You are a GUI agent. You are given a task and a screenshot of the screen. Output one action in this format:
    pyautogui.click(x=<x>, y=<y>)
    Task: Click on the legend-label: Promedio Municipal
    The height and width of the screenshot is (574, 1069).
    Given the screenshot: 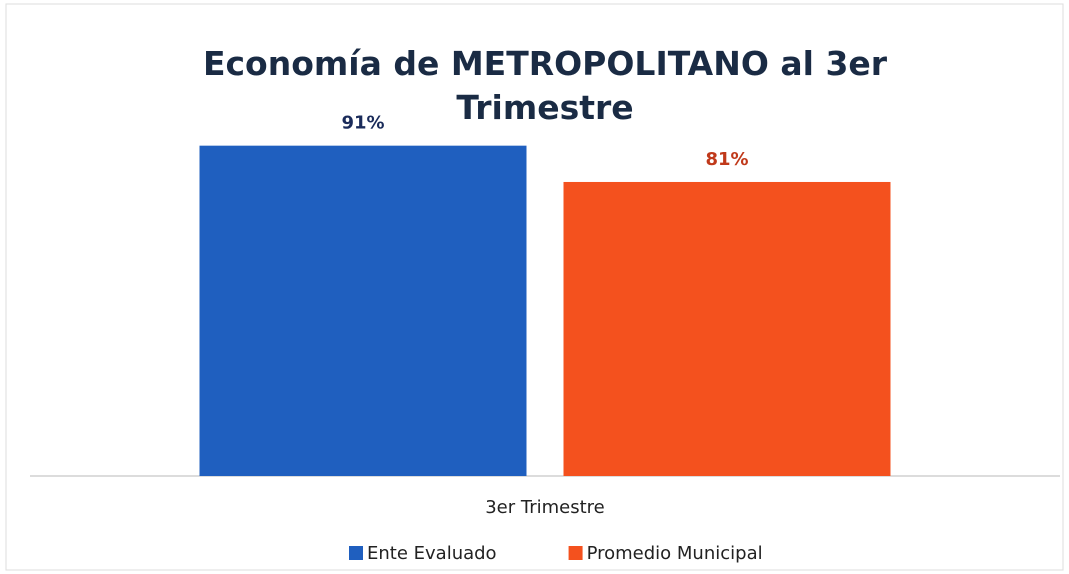 What is the action you would take?
    pyautogui.click(x=675, y=553)
    